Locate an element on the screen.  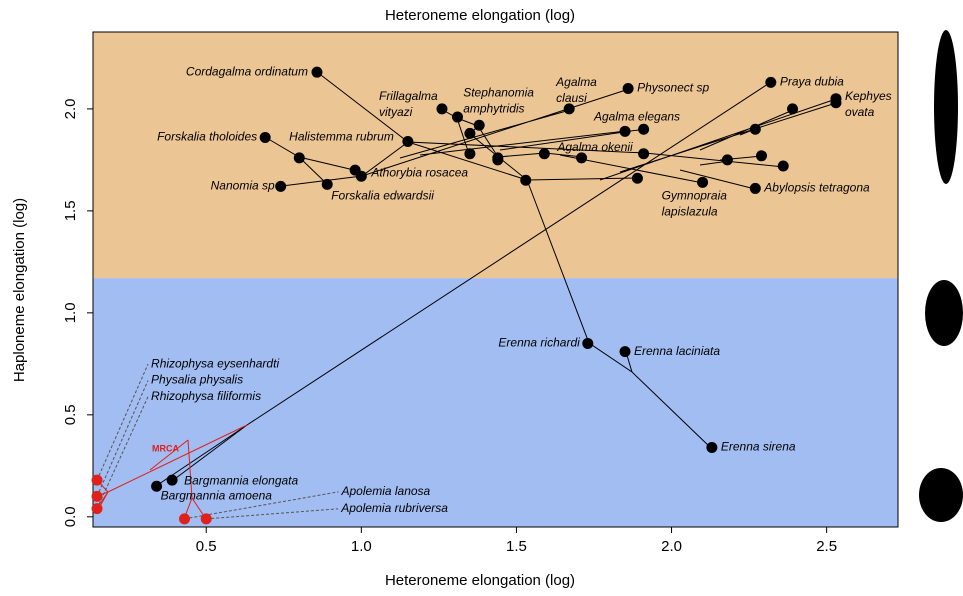
point-label: clausi is located at coordinates (571, 98).